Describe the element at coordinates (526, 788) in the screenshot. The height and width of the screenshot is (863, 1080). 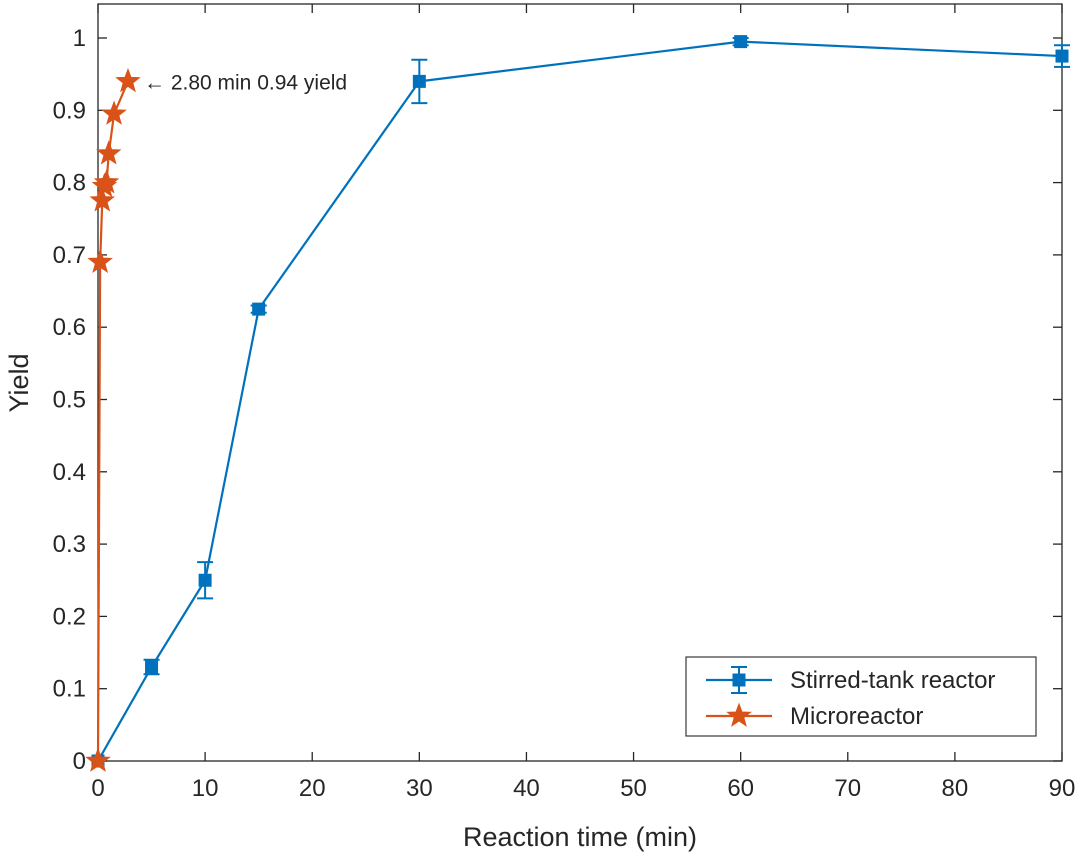
I see `x-tick-label: 40` at that location.